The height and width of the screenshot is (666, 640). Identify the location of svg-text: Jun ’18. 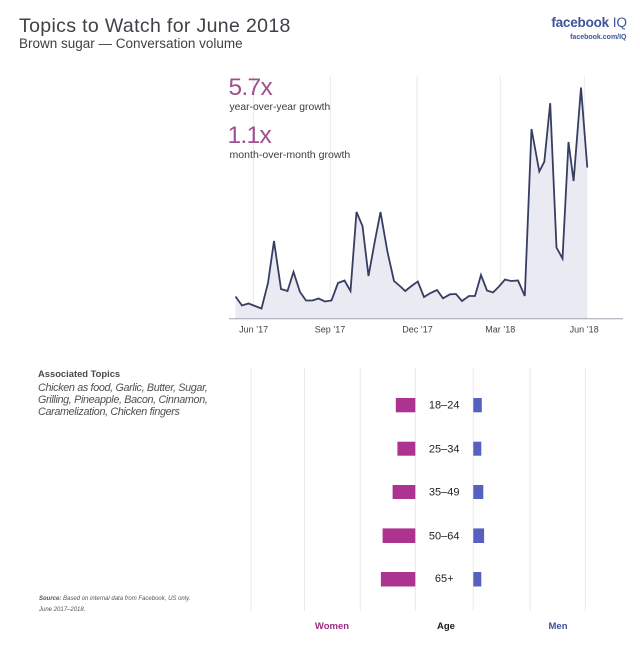
(584, 330).